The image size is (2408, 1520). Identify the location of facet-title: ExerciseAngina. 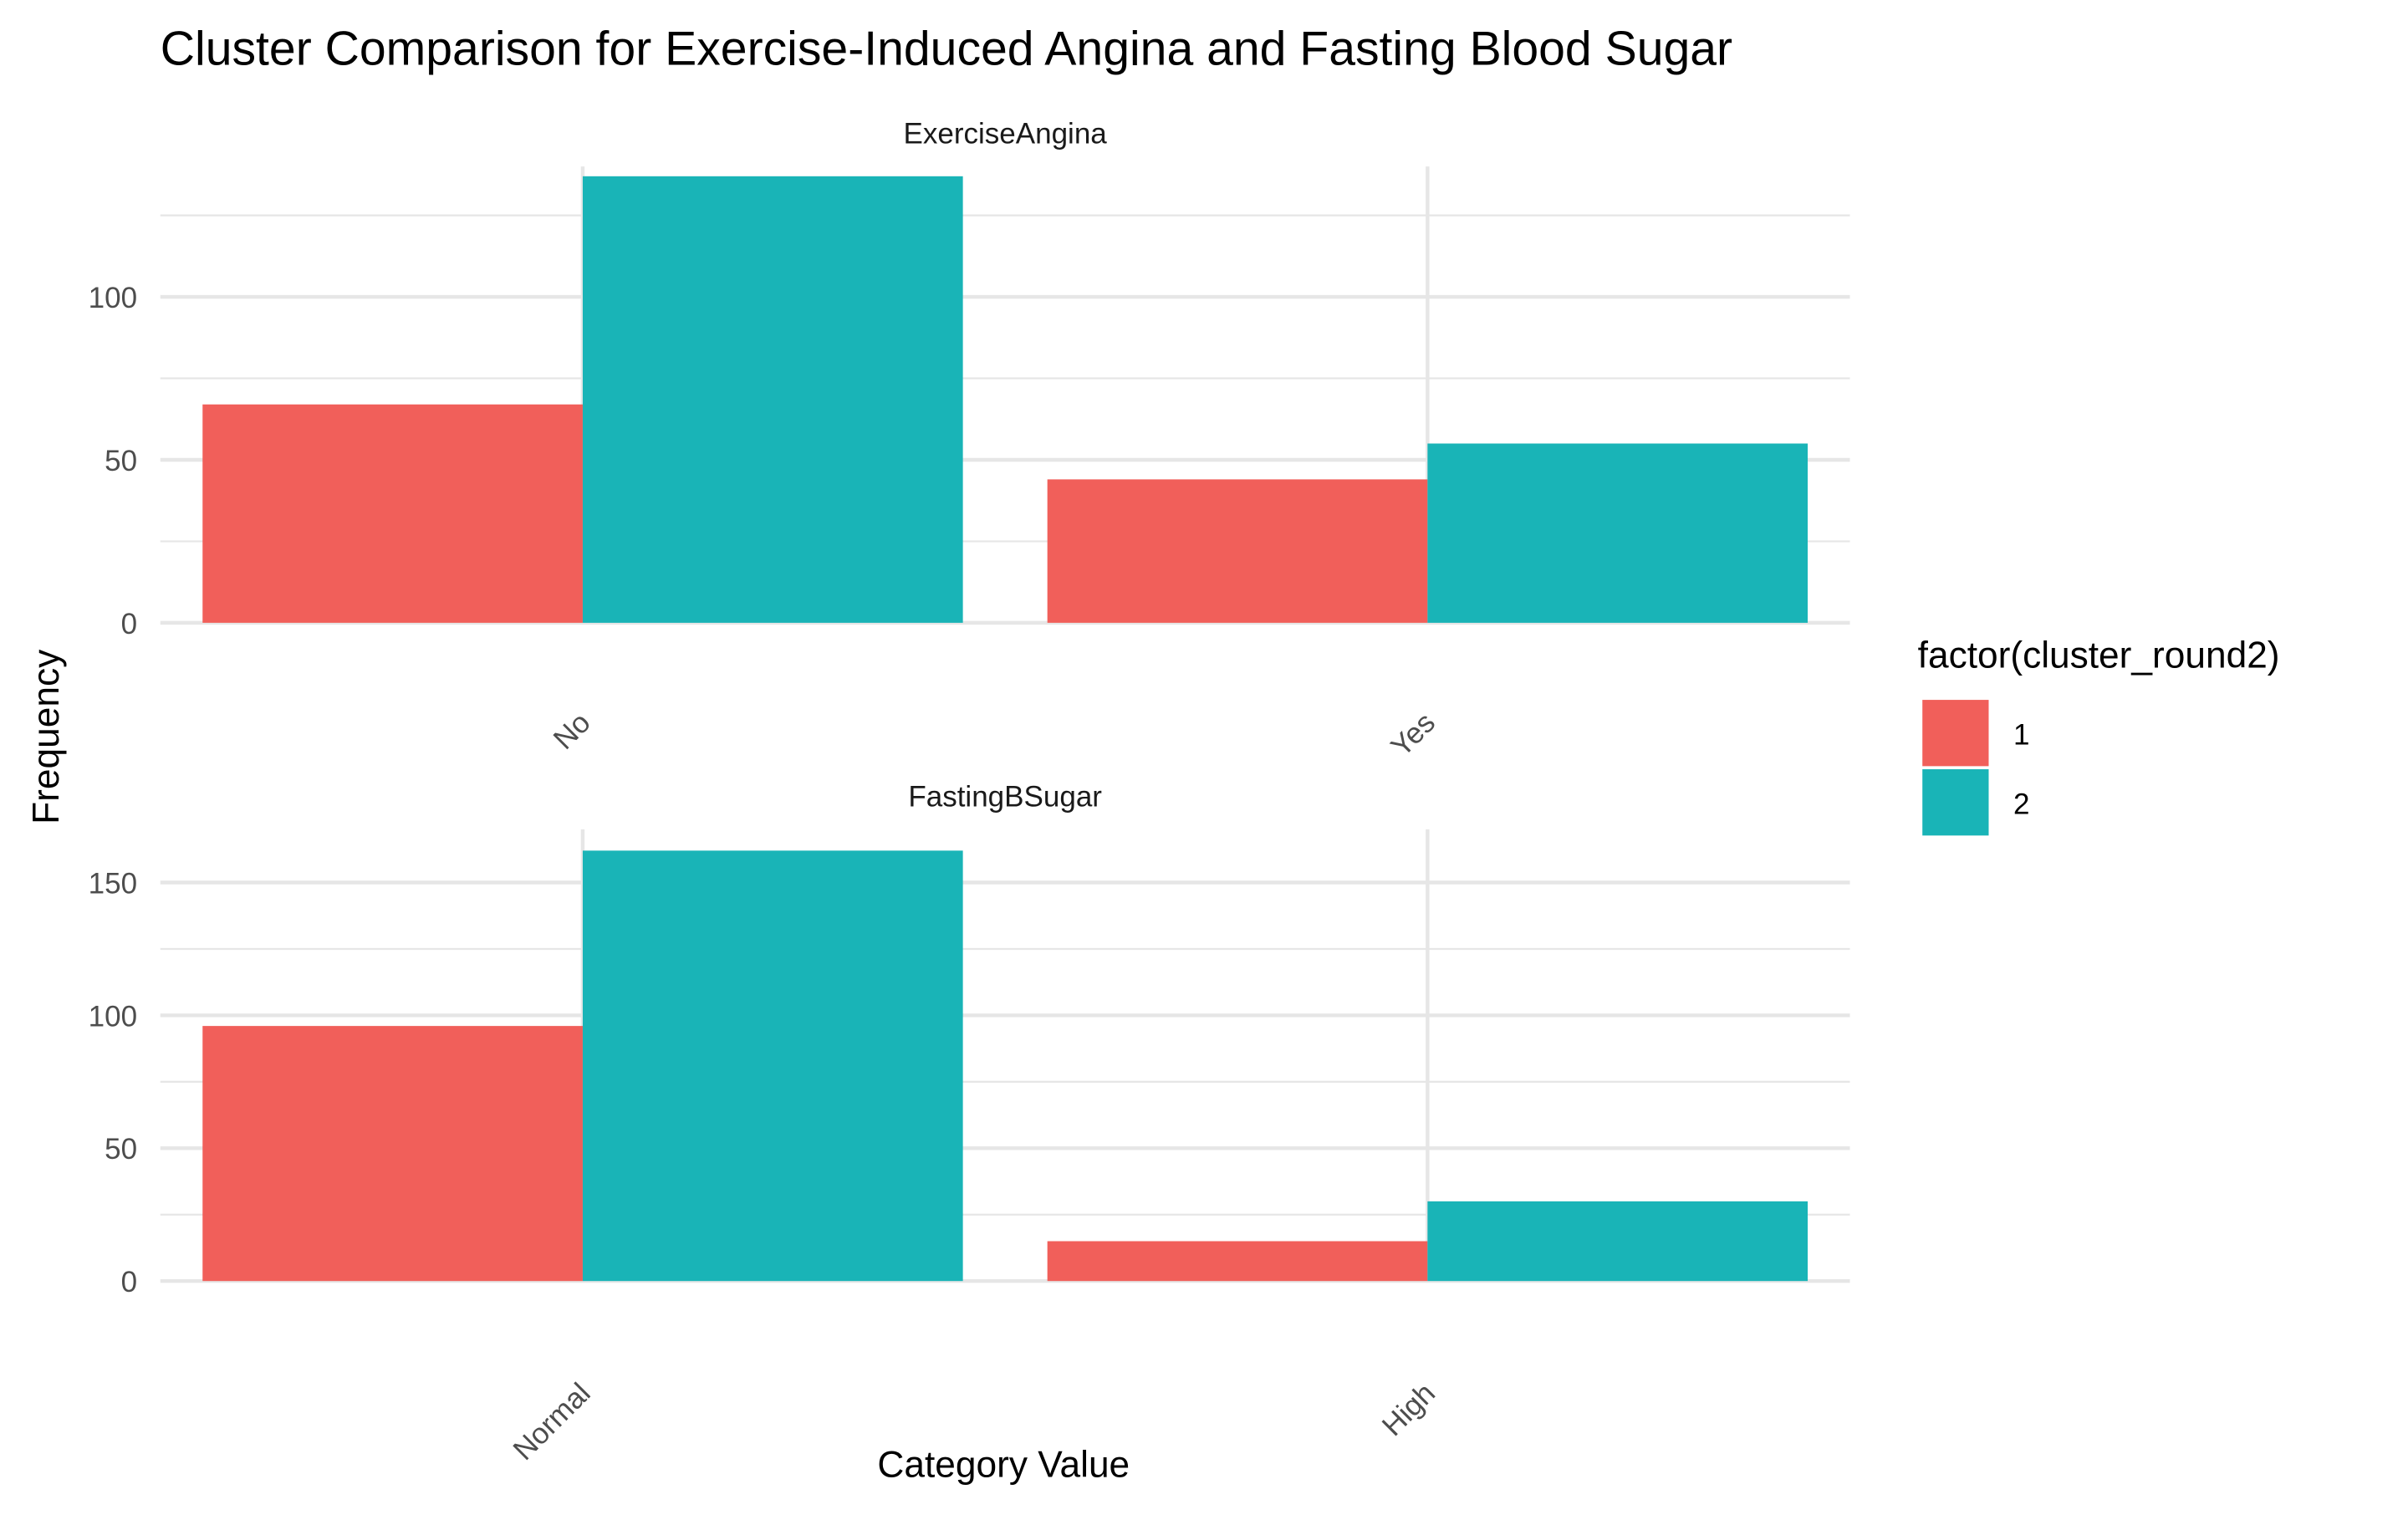
(1005, 133).